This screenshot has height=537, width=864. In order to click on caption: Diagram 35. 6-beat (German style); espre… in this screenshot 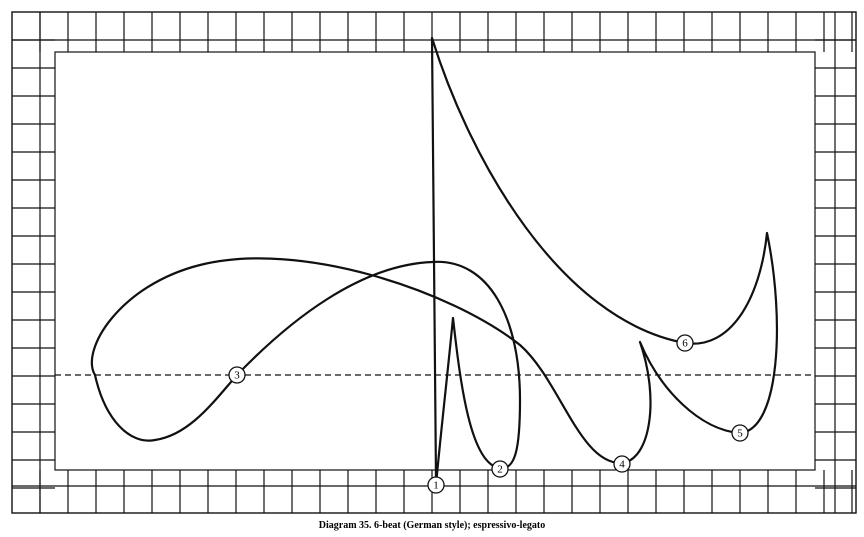, I will do `click(432, 525)`.